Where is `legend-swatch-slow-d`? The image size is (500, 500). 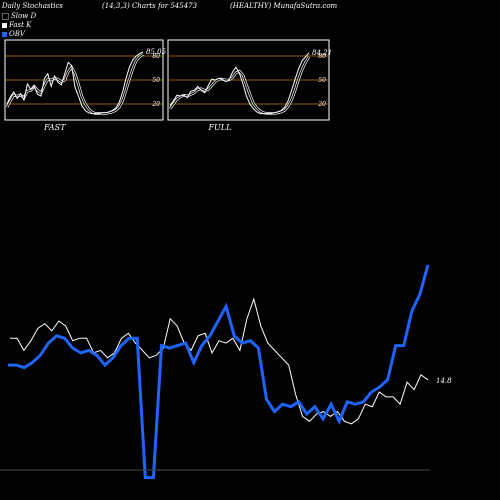
legend-swatch-slow-d is located at coordinates (5, 16).